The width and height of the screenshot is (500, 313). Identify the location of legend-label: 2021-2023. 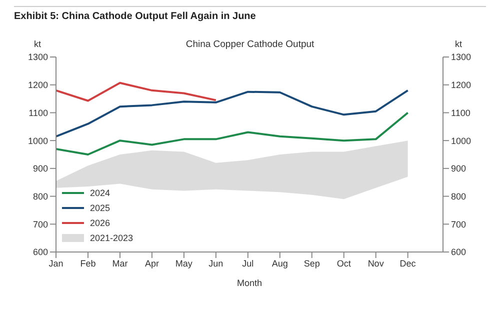
(112, 237).